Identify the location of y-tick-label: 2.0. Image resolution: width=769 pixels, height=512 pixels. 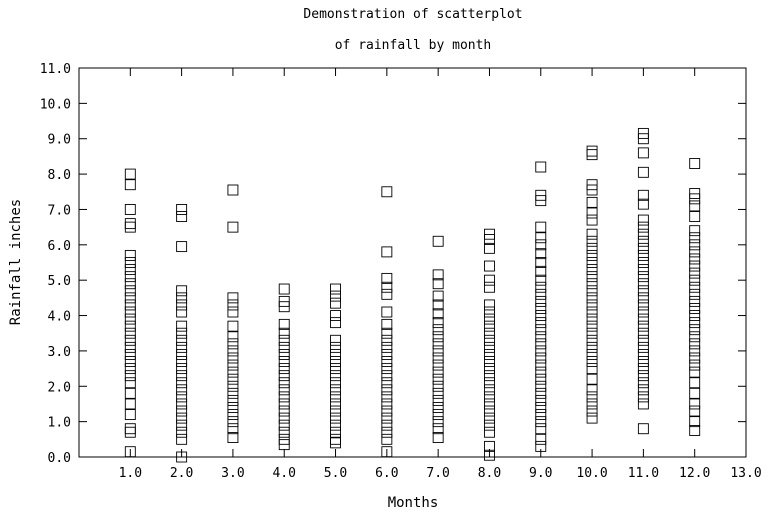
(59, 387).